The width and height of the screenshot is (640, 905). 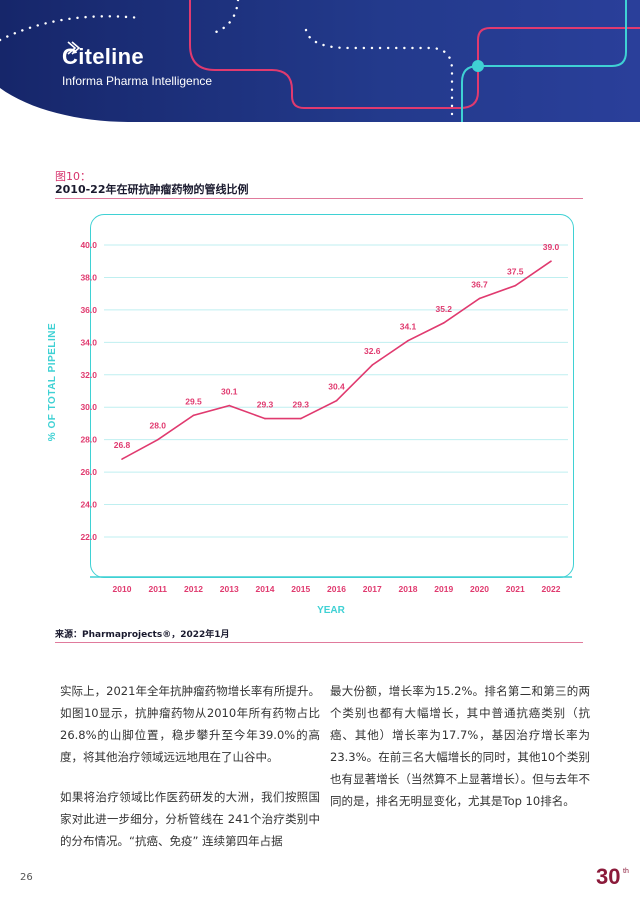 I want to click on y-tick-label: 30.0, so click(x=88, y=407).